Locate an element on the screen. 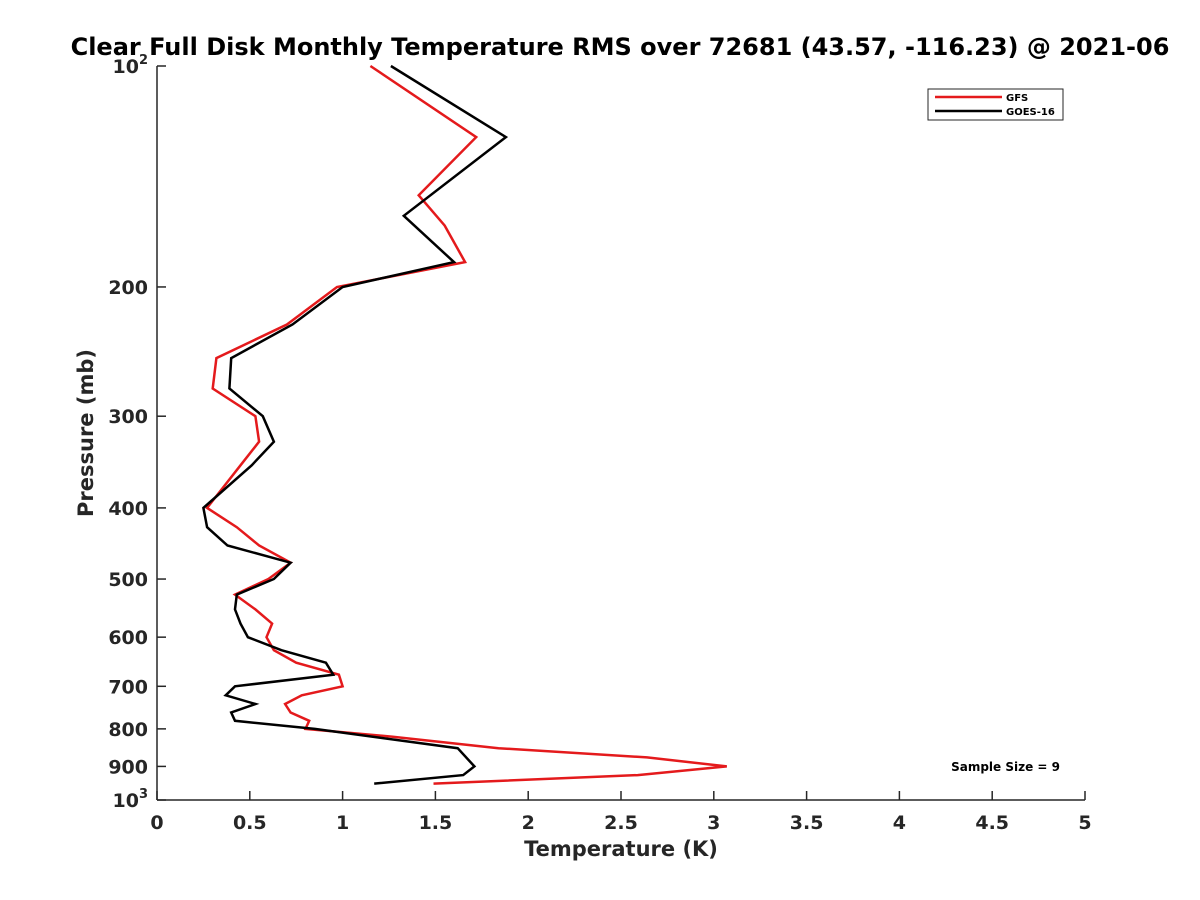  y-tick-label-700: 700 is located at coordinates (128, 687).